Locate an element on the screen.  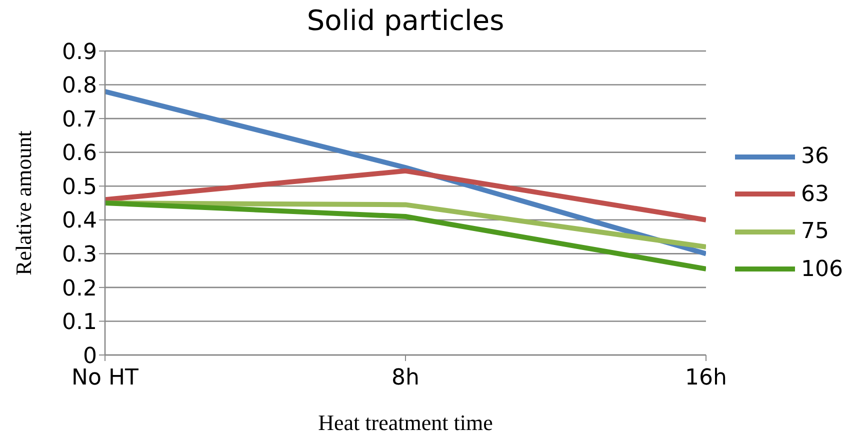
legend-label: 75 is located at coordinates (815, 231).